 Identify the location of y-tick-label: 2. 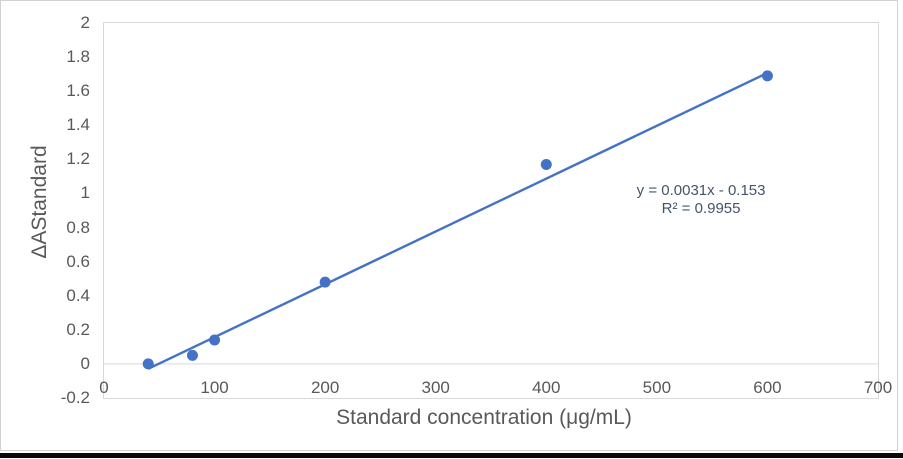
(85, 22).